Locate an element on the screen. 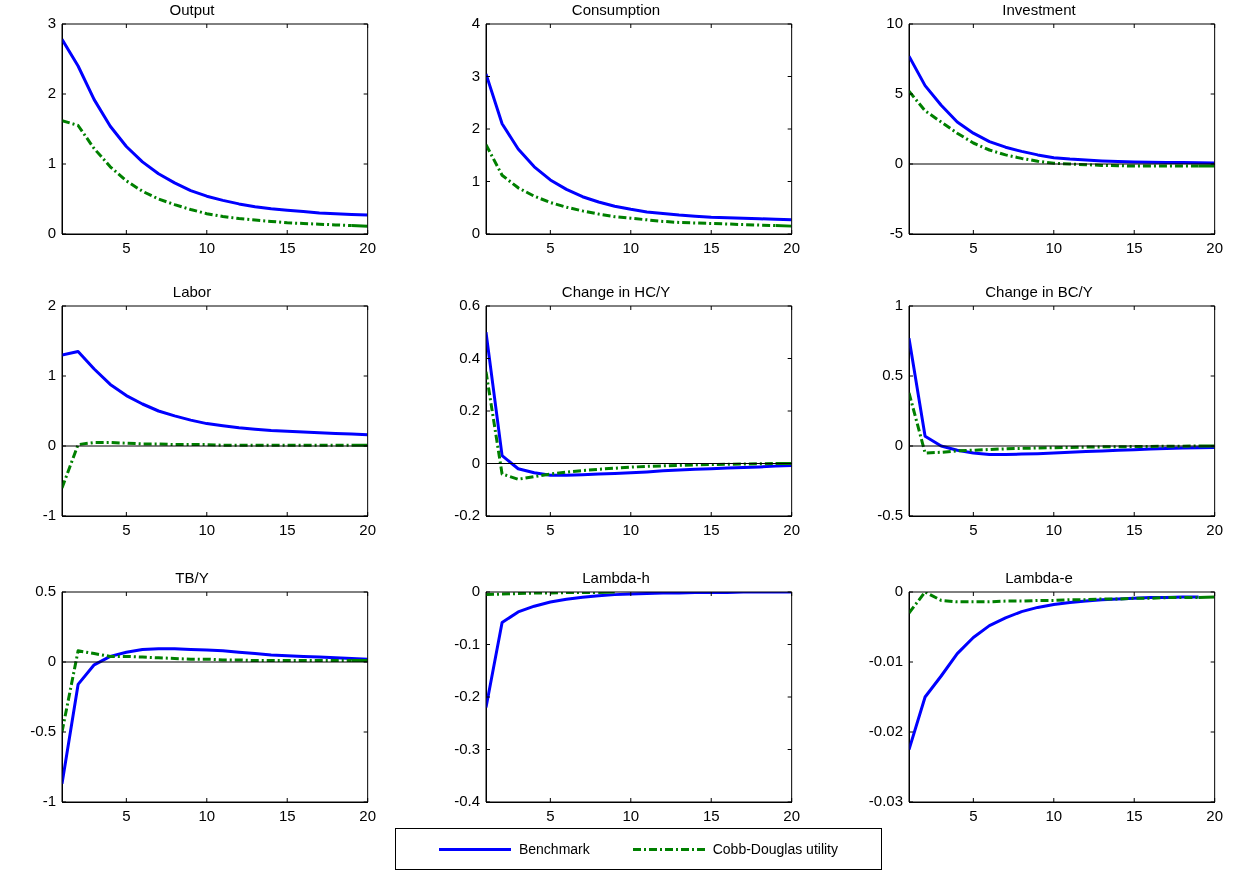 Image resolution: width=1239 pixels, height=877 pixels. chart-title: Labor is located at coordinates (192, 292).